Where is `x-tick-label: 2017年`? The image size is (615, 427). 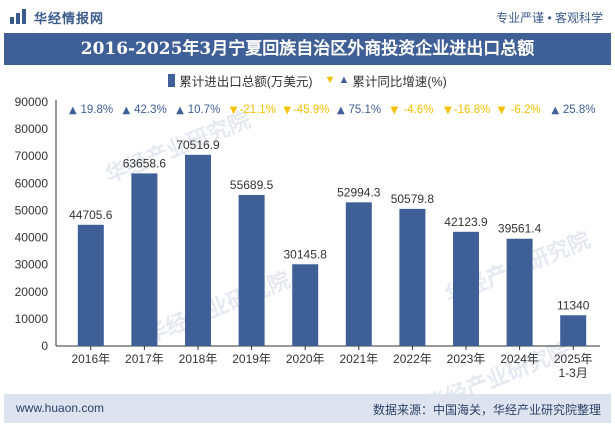 x-tick-label: 2017年 is located at coordinates (144, 359).